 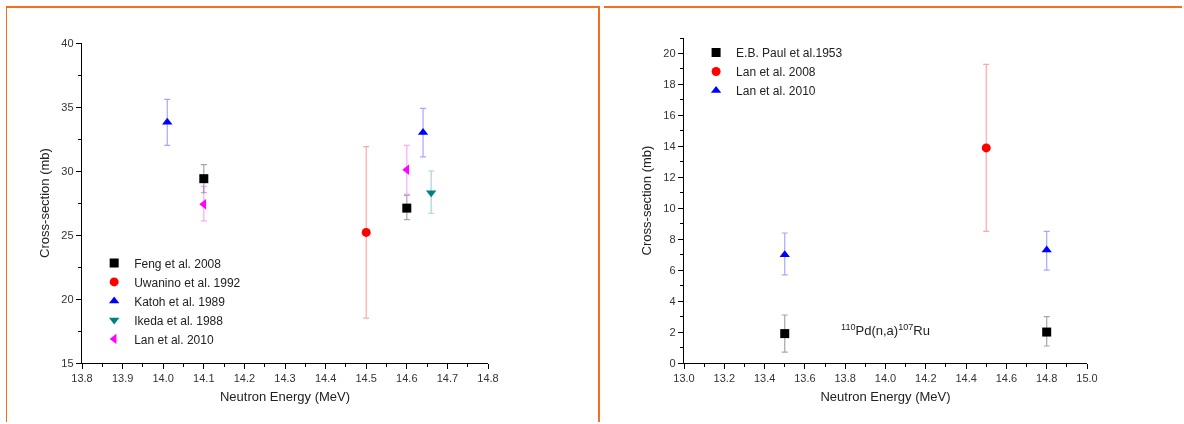 What do you see at coordinates (285, 378) in the screenshot?
I see `x-tick-label: 14.3` at bounding box center [285, 378].